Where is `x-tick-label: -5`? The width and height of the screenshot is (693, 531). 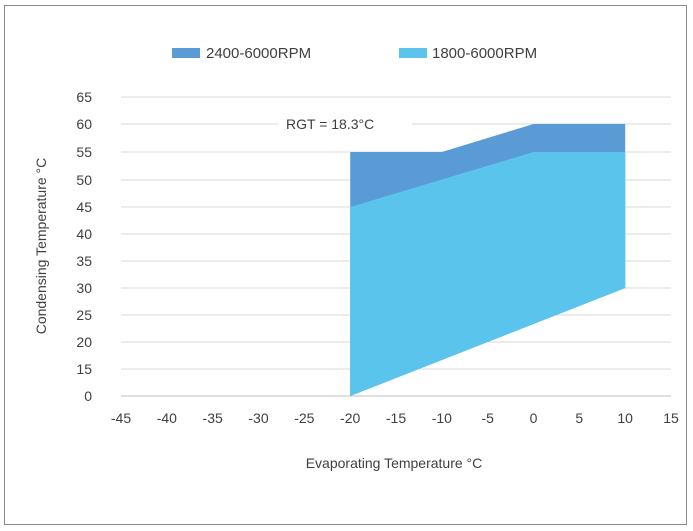 x-tick-label: -5 is located at coordinates (487, 418).